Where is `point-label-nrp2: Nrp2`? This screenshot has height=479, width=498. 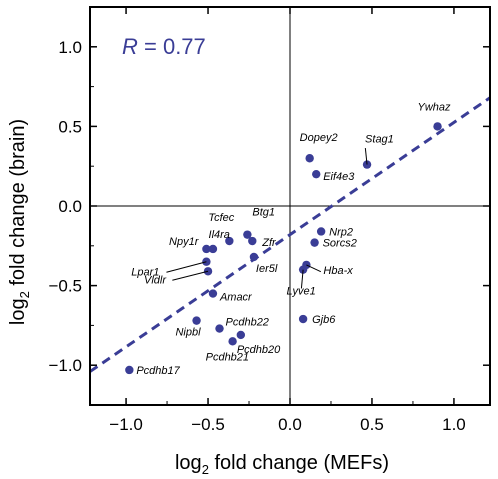
point-label-nrp2: Nrp2 is located at coordinates (341, 232).